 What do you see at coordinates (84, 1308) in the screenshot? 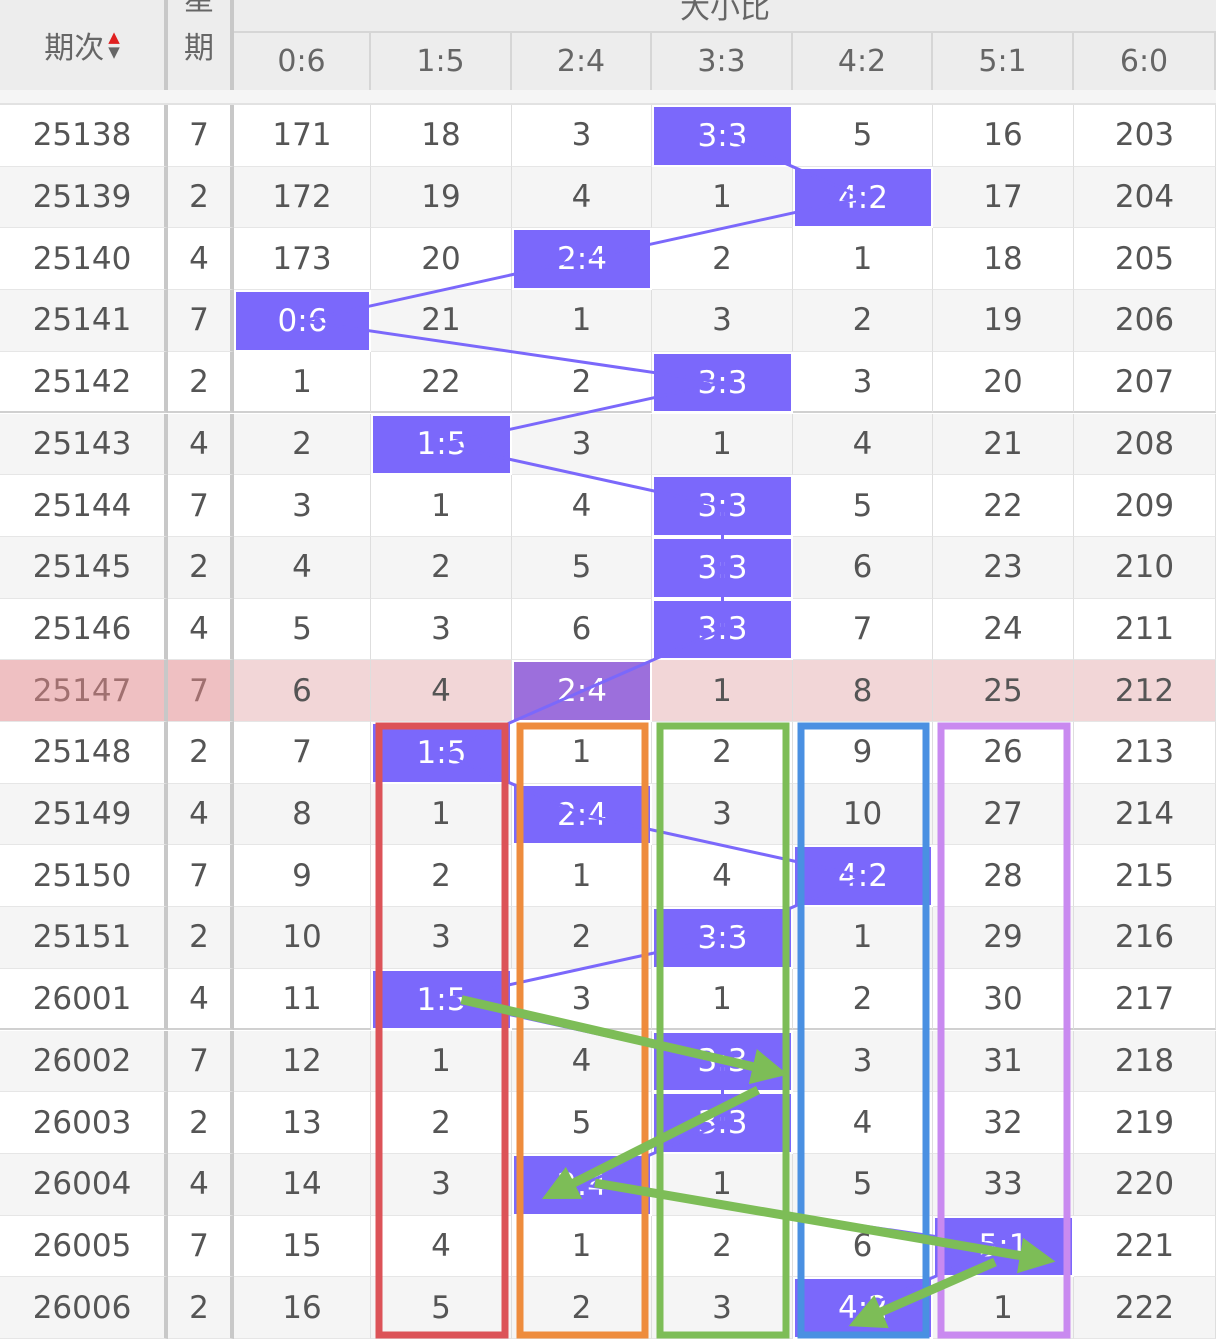
I see `period-cell: 26006` at bounding box center [84, 1308].